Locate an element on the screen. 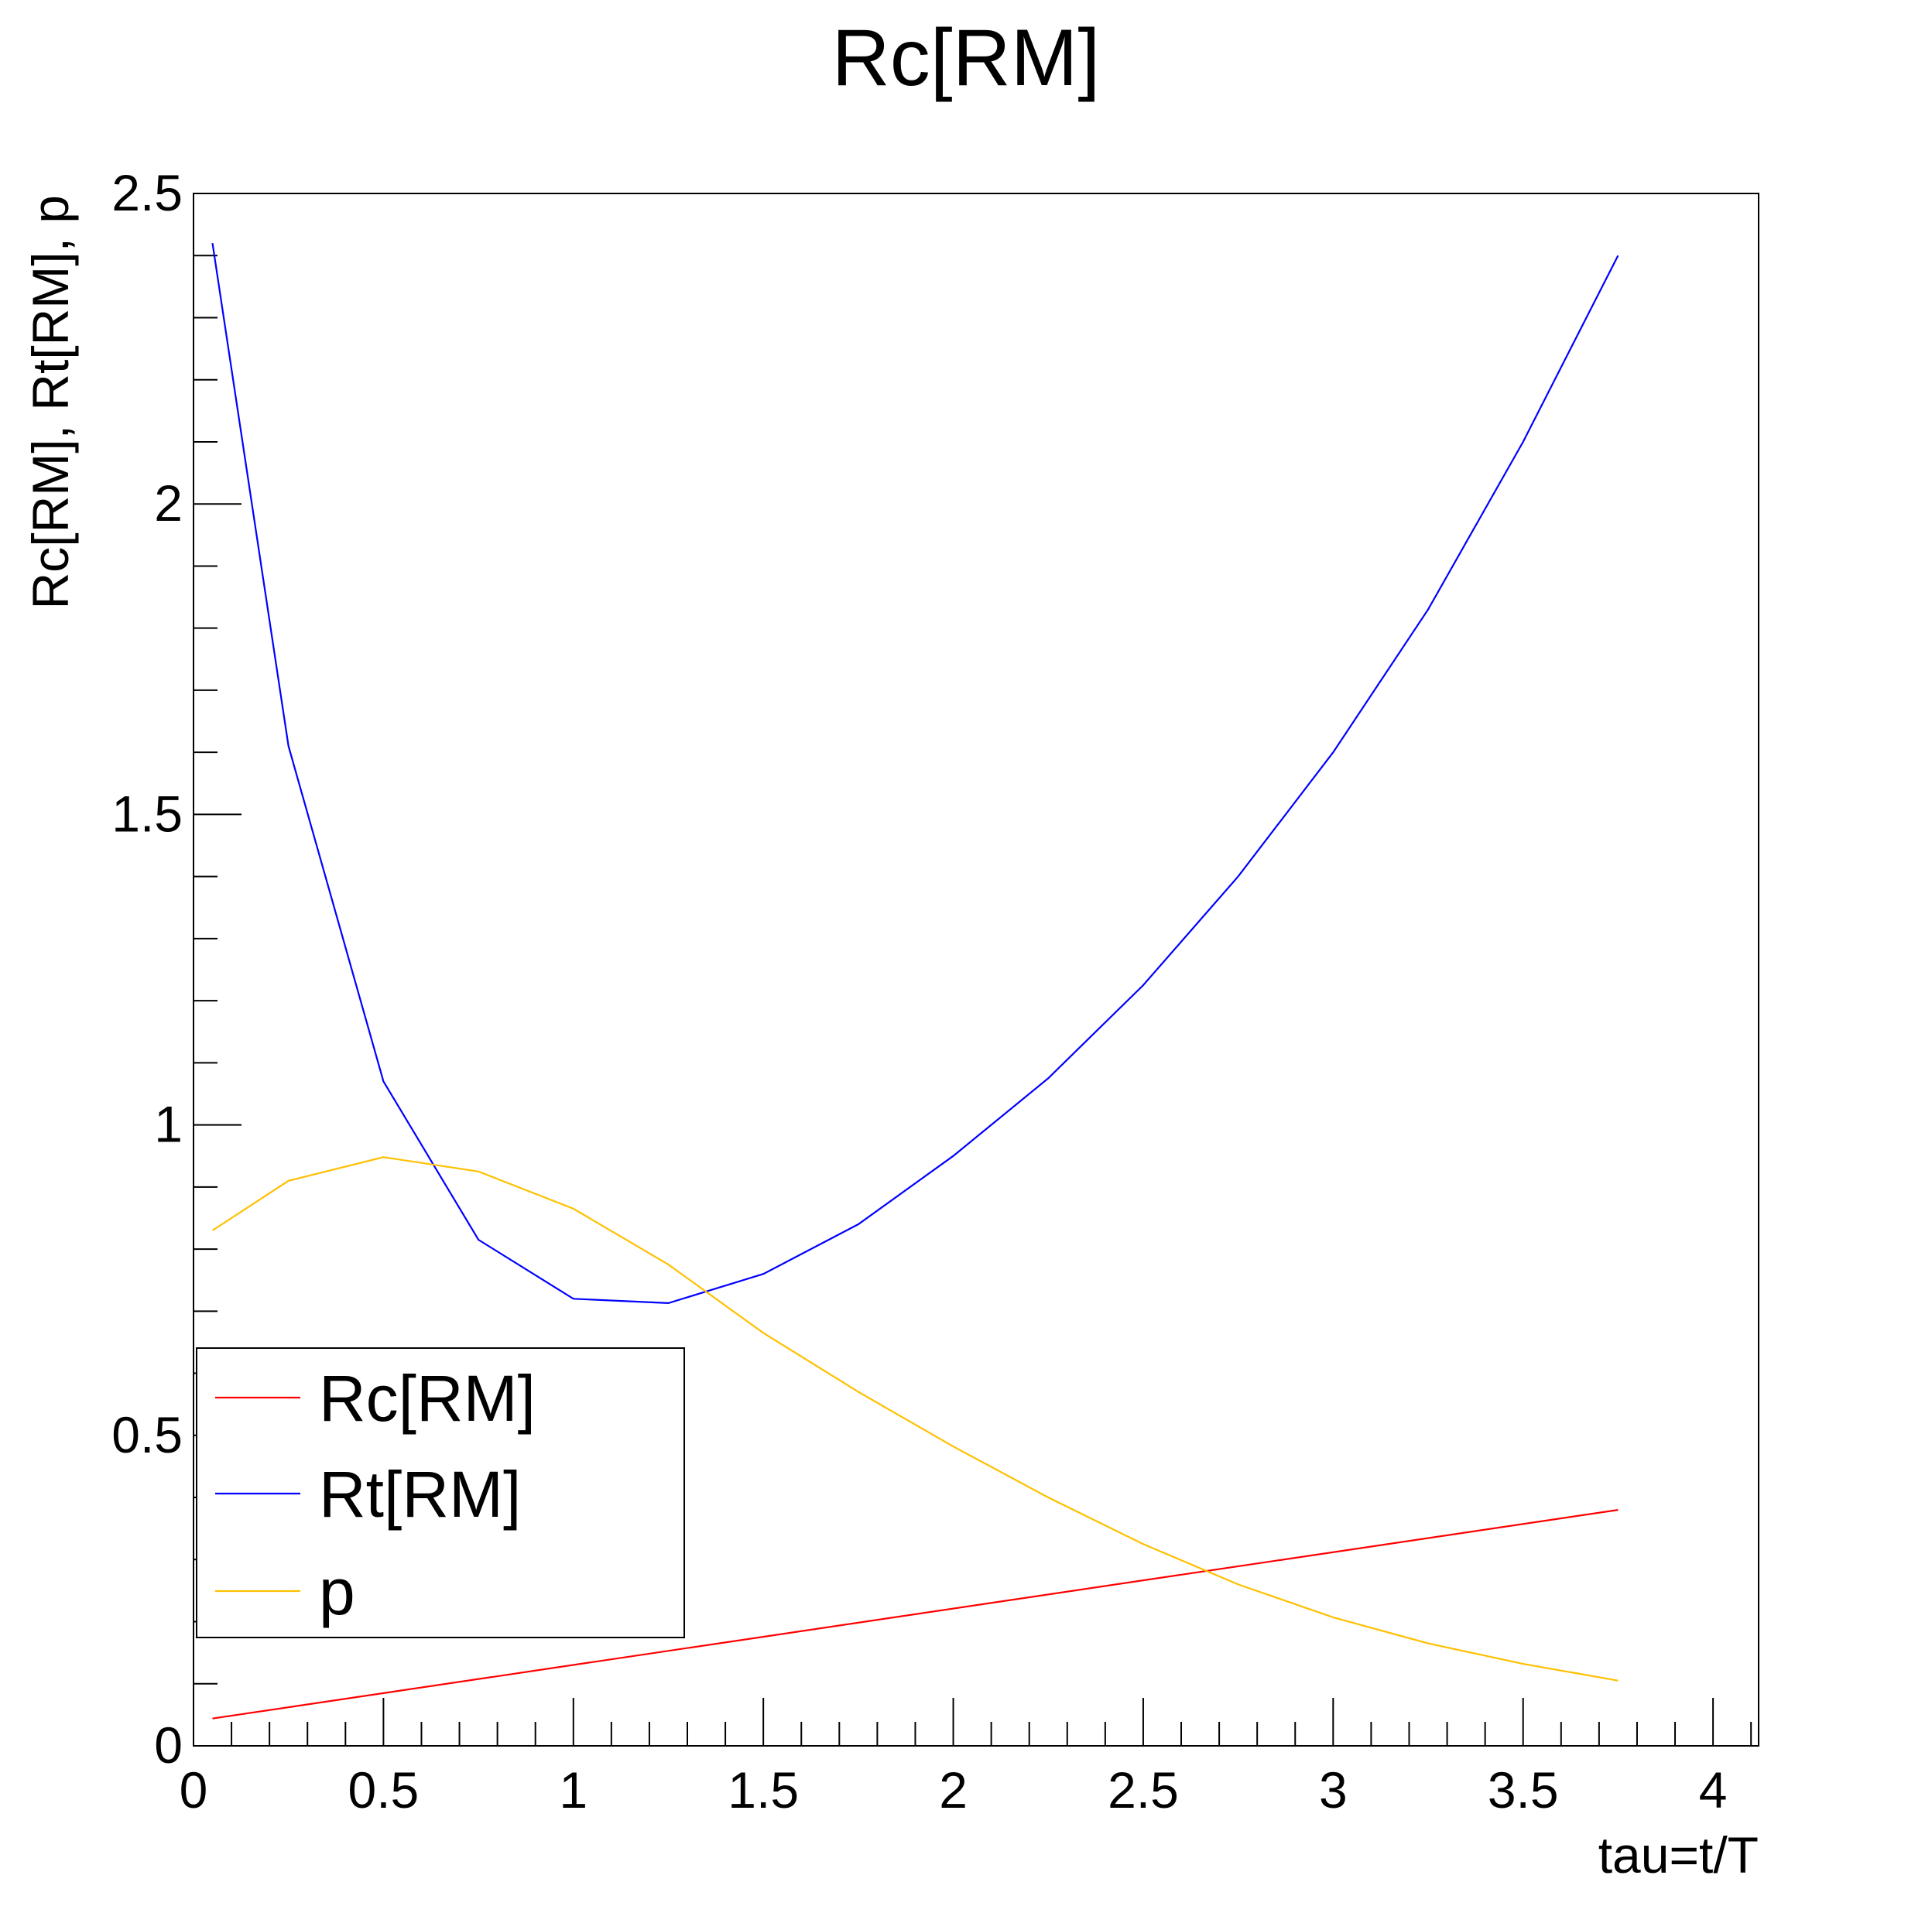  legend-label: Rt[RM] is located at coordinates (420, 1494).